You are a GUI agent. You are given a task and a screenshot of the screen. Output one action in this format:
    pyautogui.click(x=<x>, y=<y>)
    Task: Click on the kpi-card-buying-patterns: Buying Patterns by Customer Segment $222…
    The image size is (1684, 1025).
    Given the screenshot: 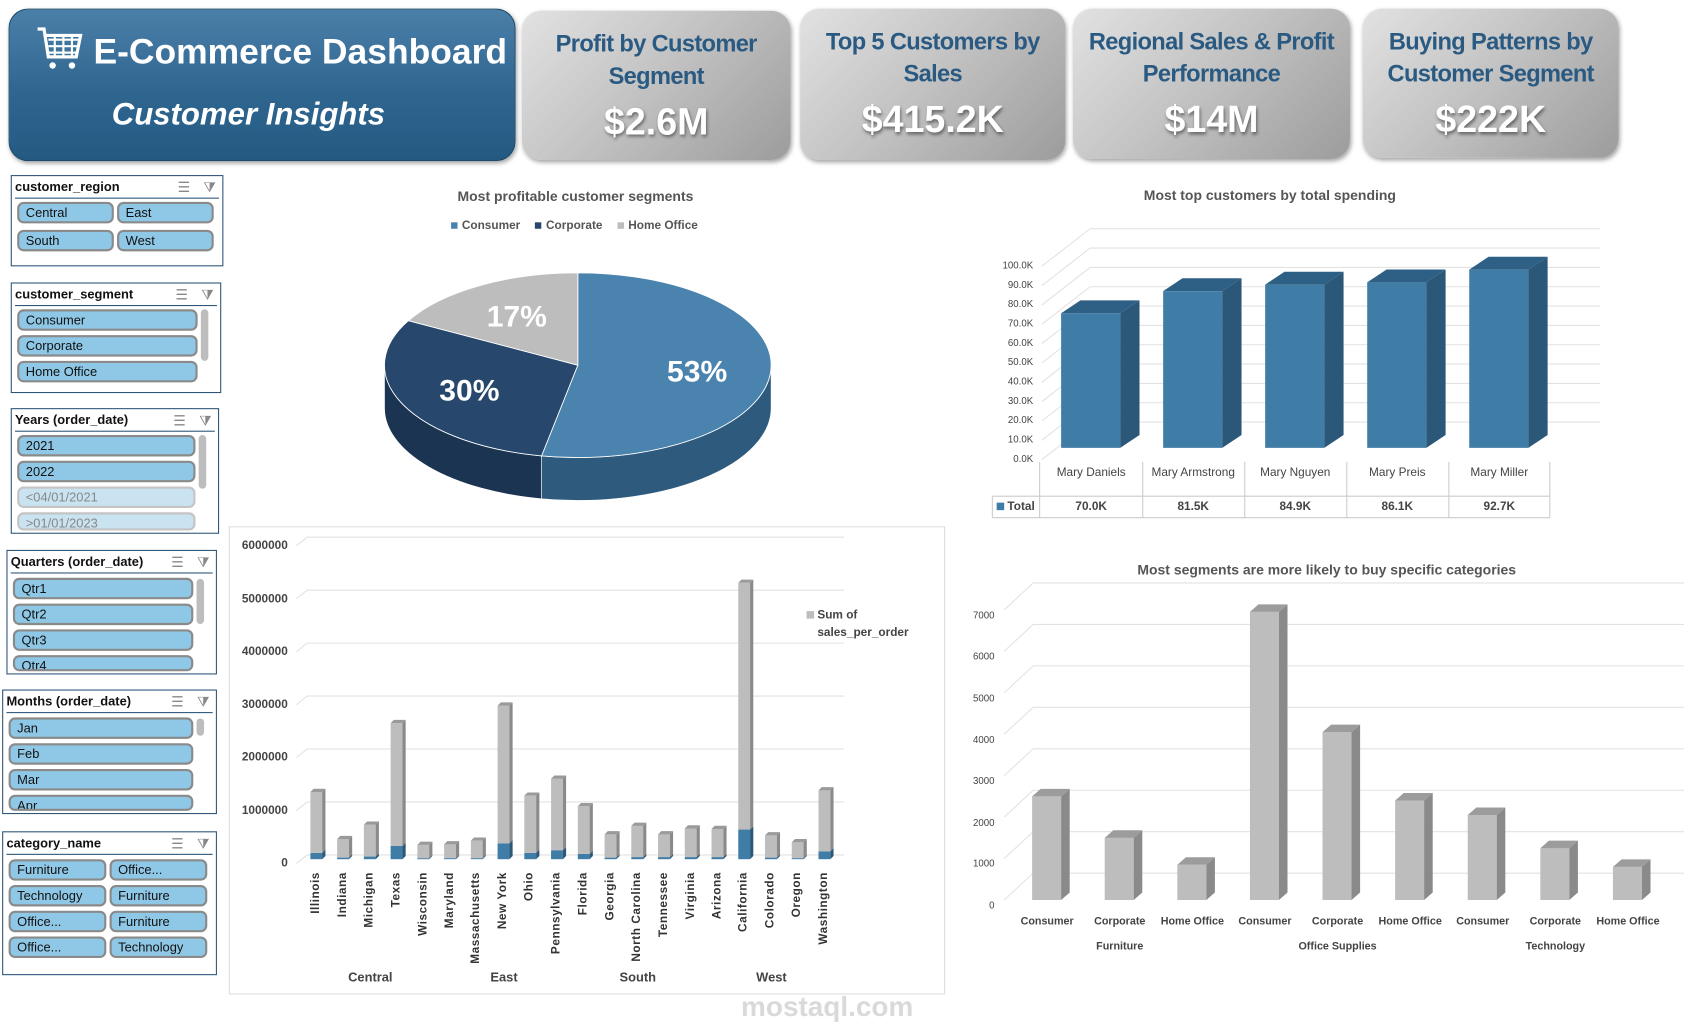 What is the action you would take?
    pyautogui.click(x=1490, y=83)
    